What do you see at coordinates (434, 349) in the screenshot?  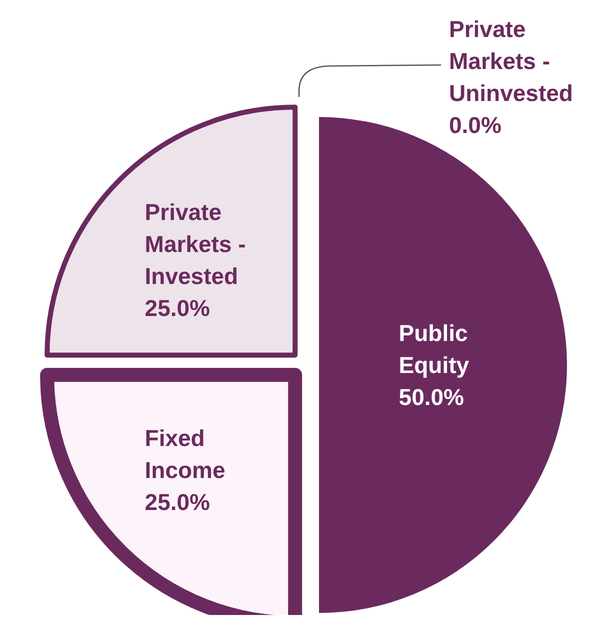 I see `slice-label: Public Equity` at bounding box center [434, 349].